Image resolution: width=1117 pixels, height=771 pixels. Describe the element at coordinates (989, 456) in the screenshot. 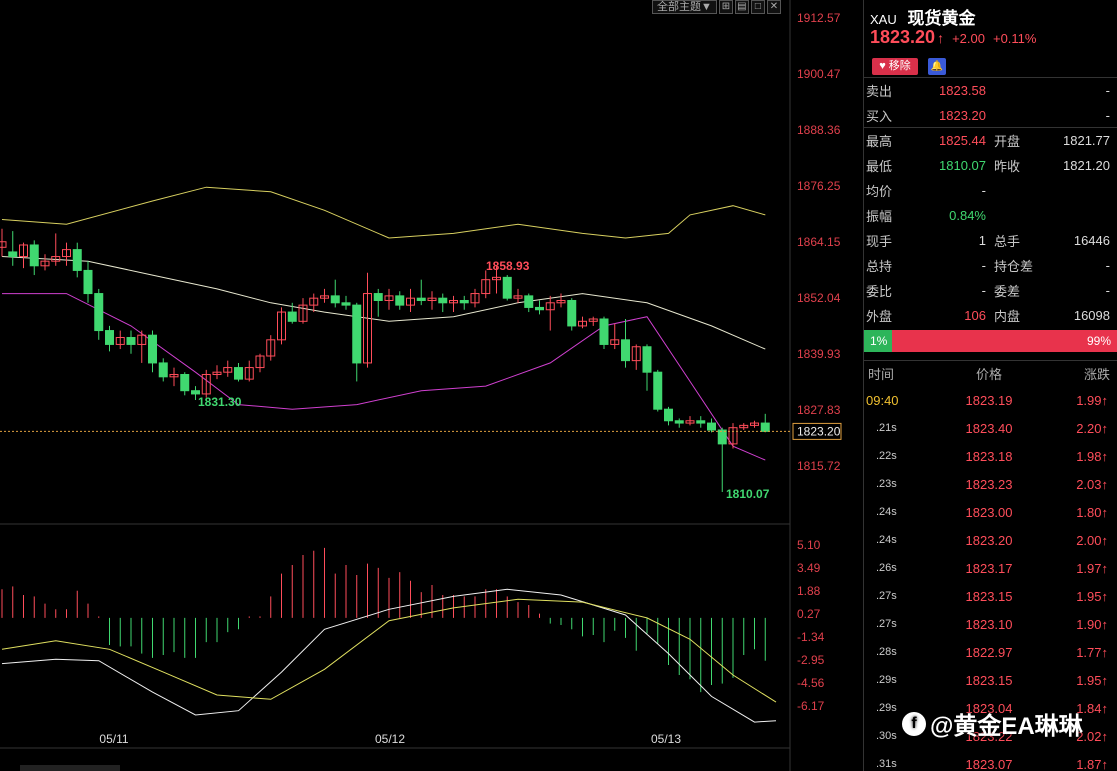

I see `tick-price: 1823.18` at that location.